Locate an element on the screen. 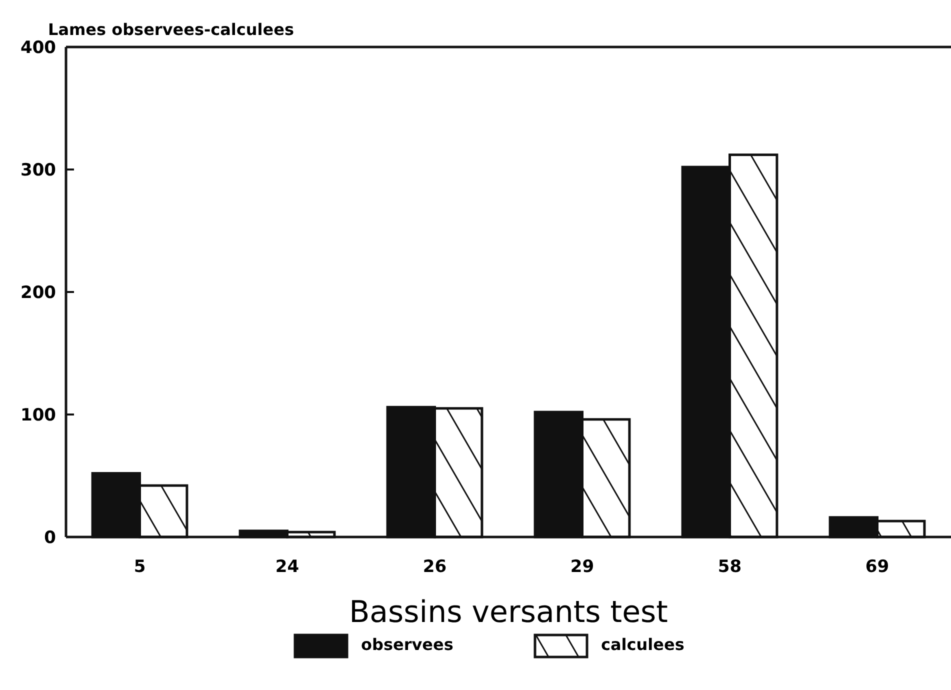 Image resolution: width=951 pixels, height=690 pixels. y-tick-label: 400 is located at coordinates (38, 48).